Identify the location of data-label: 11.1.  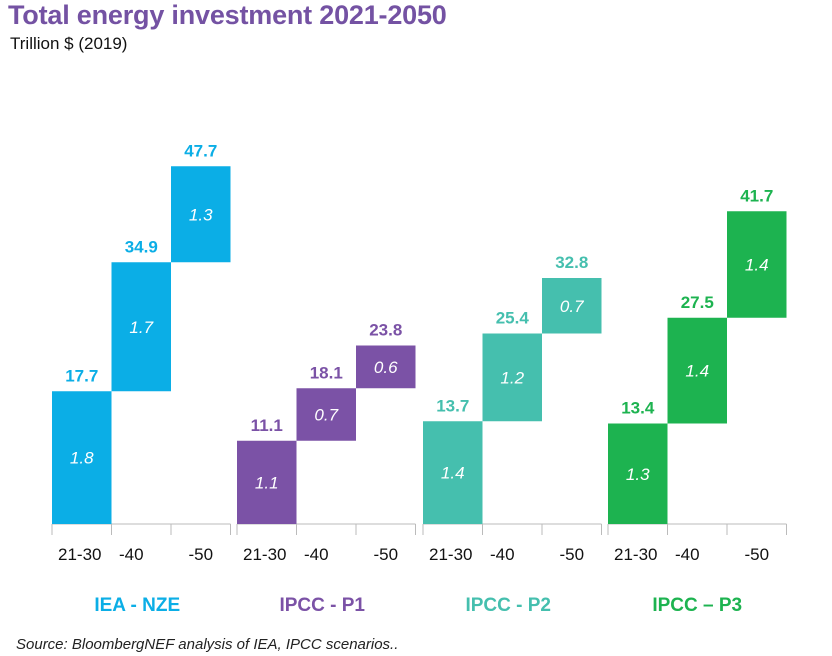
(267, 425).